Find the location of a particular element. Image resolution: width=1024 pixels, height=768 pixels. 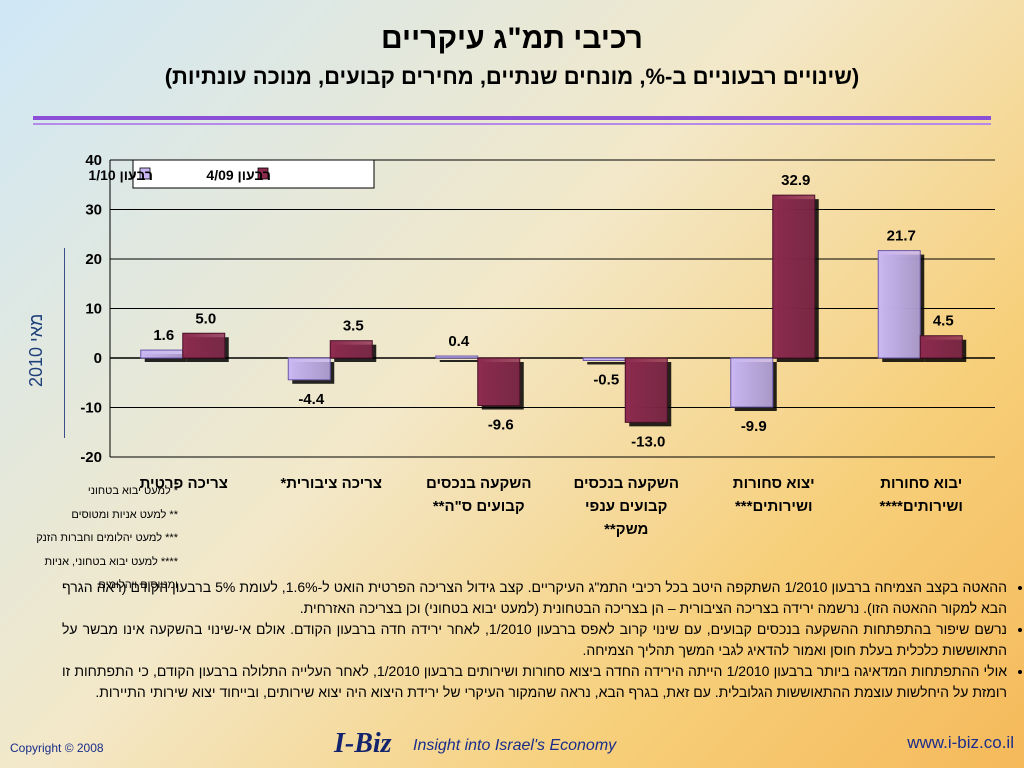

category-label: צריכה ציבורית* is located at coordinates (331, 483).